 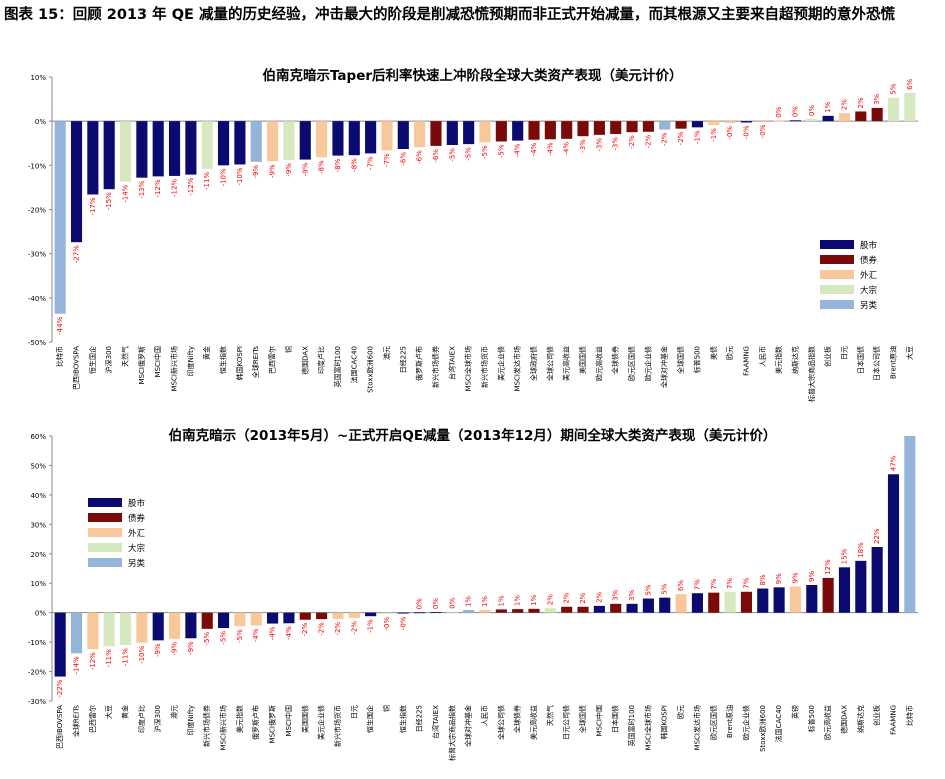 I want to click on data-label: -12%, so click(x=175, y=188).